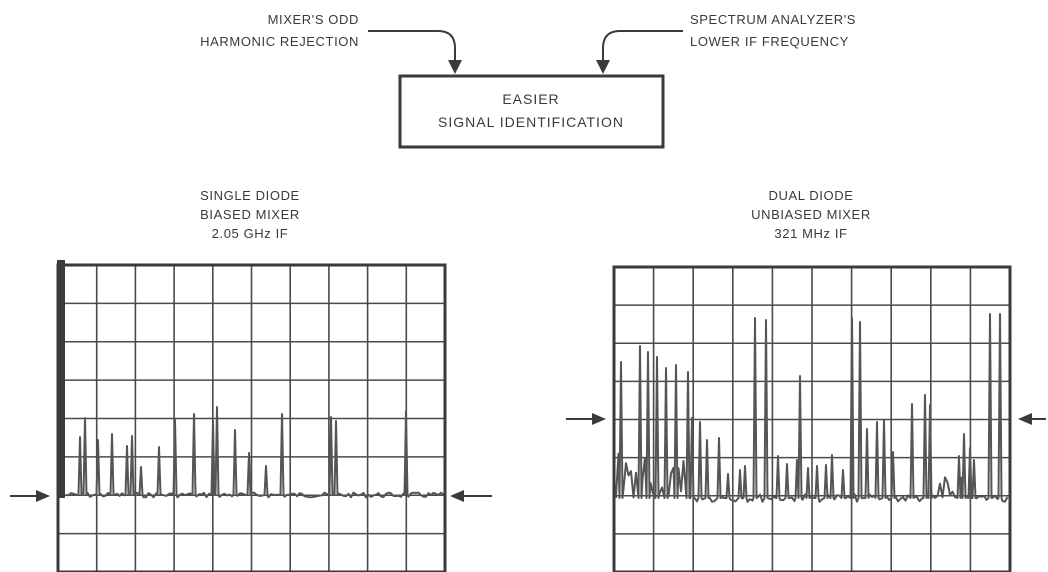  What do you see at coordinates (250, 195) in the screenshot?
I see `left-panel-title-line1: SINGLE DIODE` at bounding box center [250, 195].